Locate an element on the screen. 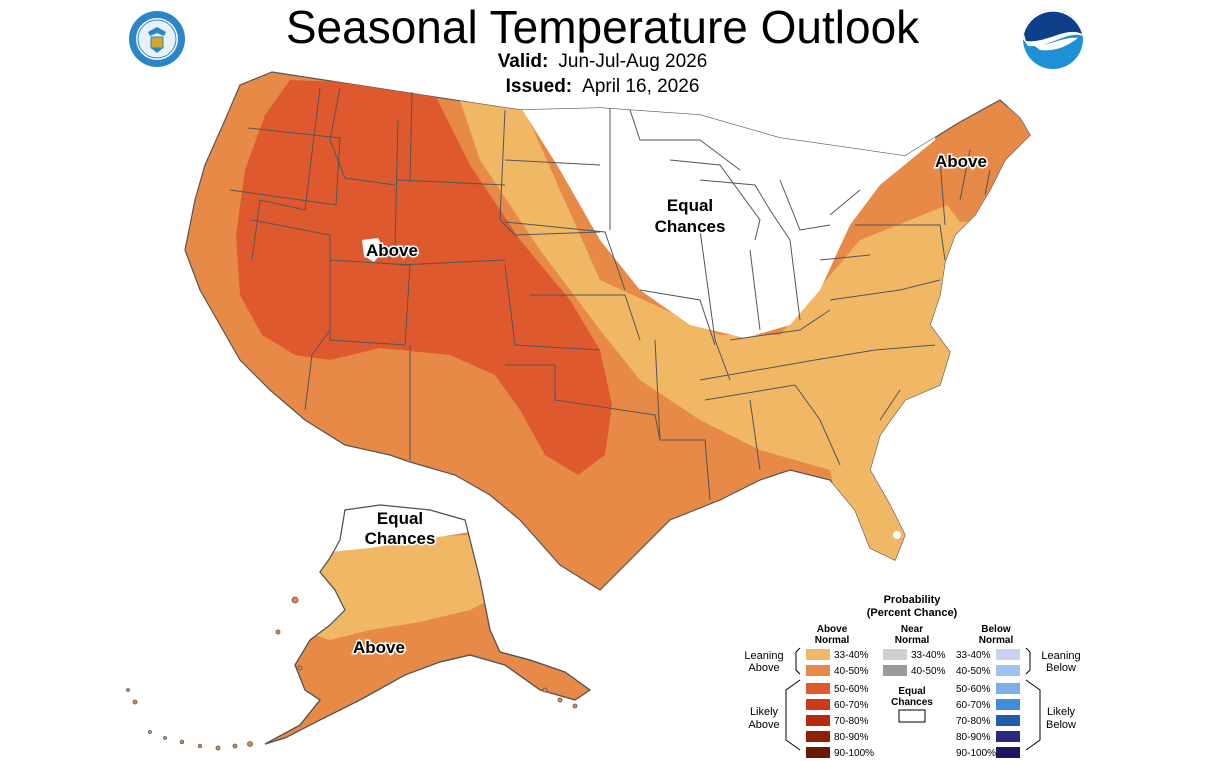 The width and height of the screenshot is (1205, 761). alaska-above-33-40-zone is located at coordinates (395, 587).